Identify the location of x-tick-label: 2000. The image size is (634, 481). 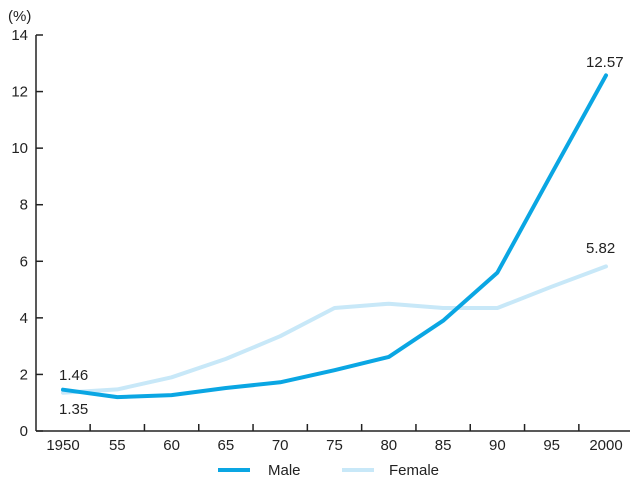
(605, 445).